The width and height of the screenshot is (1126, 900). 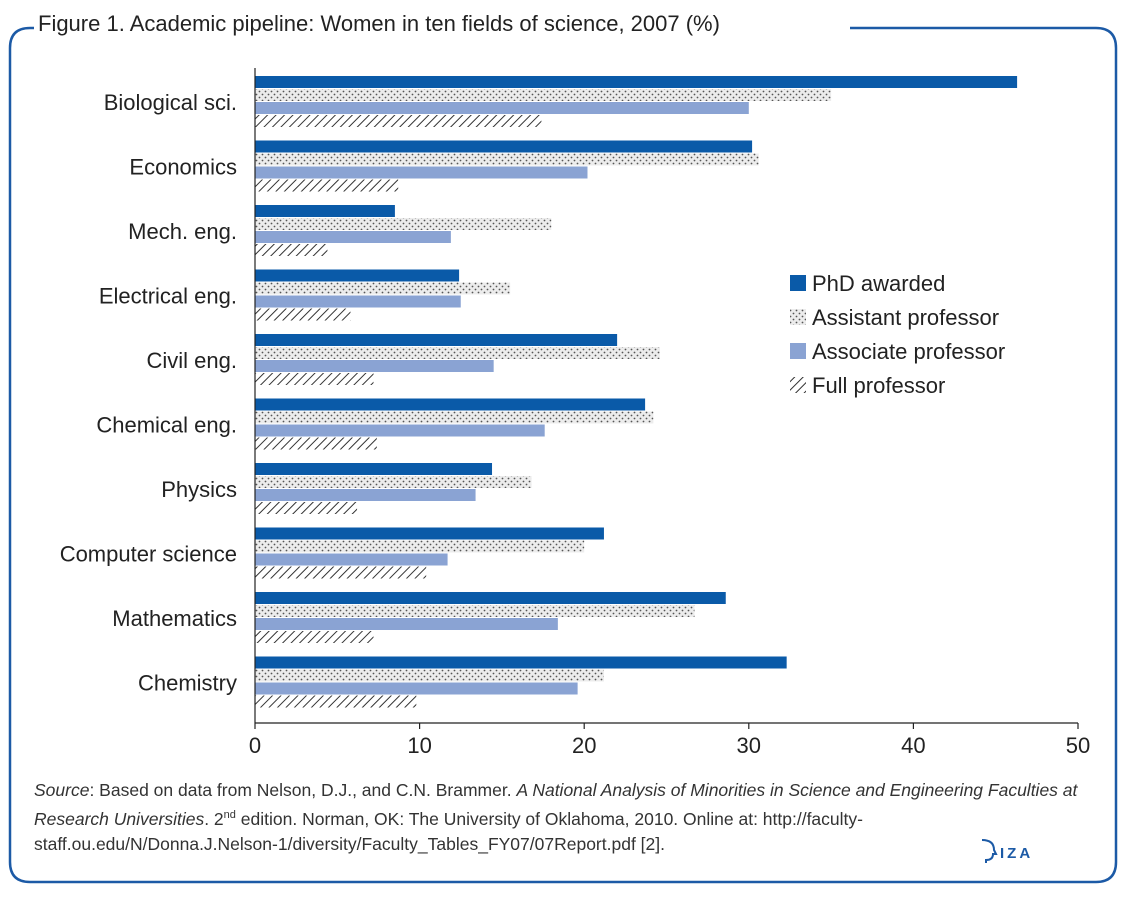 What do you see at coordinates (314, 379) in the screenshot?
I see `bar-full-professor-civil-eng-` at bounding box center [314, 379].